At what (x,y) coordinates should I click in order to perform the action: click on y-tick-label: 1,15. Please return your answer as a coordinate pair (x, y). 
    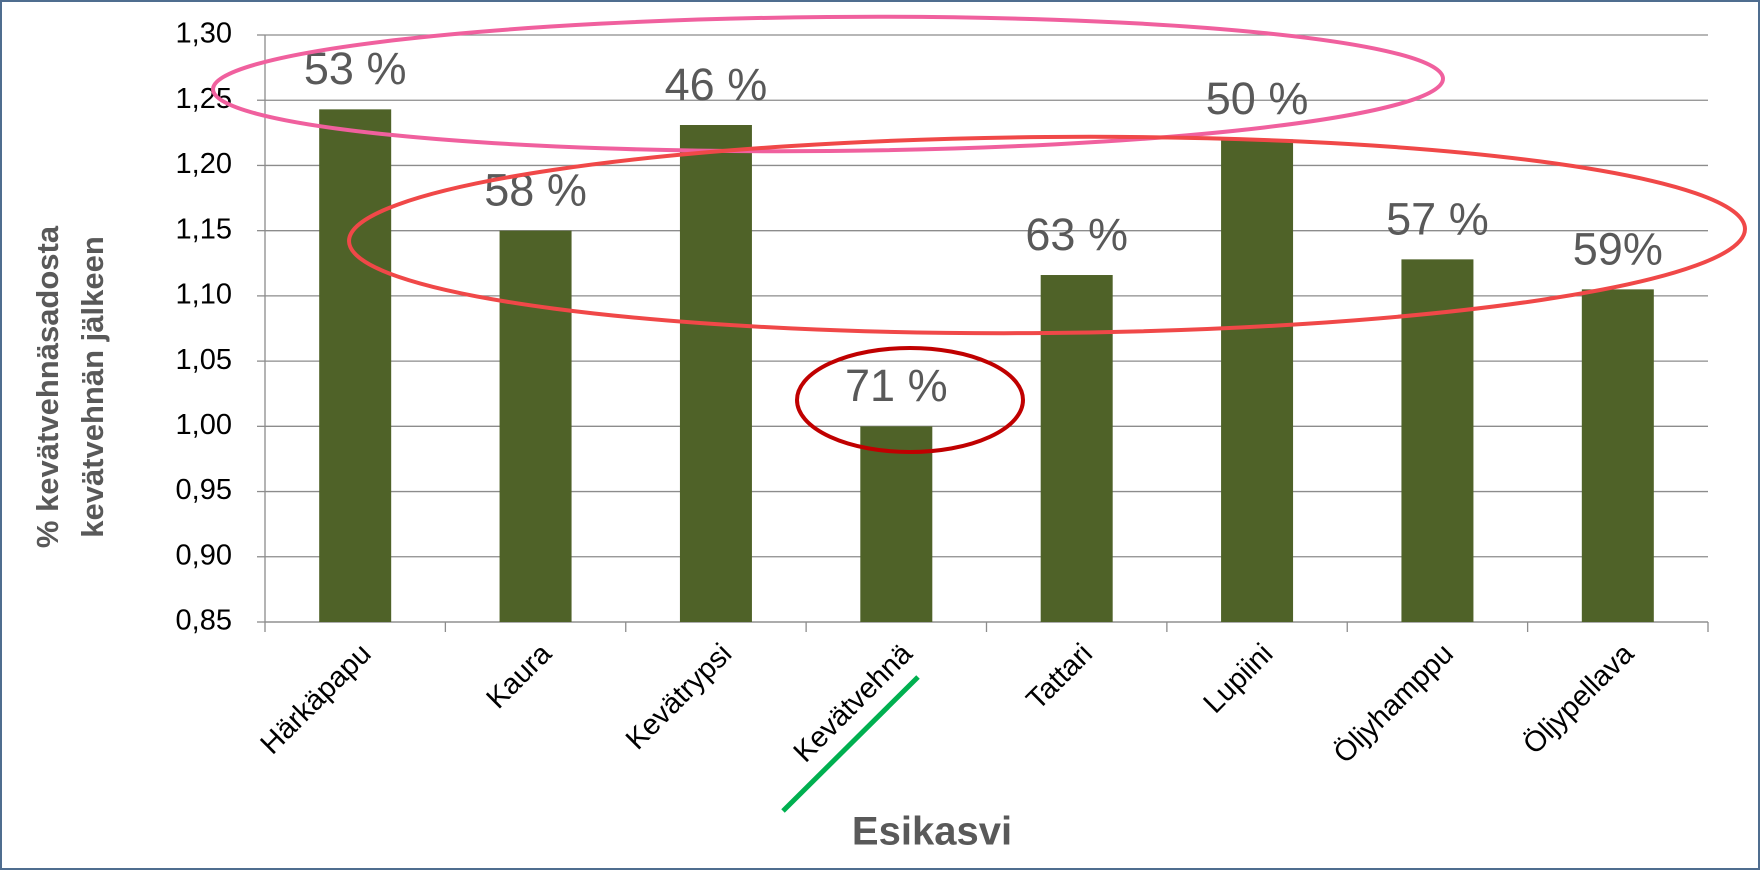
    Looking at the image, I should click on (204, 229).